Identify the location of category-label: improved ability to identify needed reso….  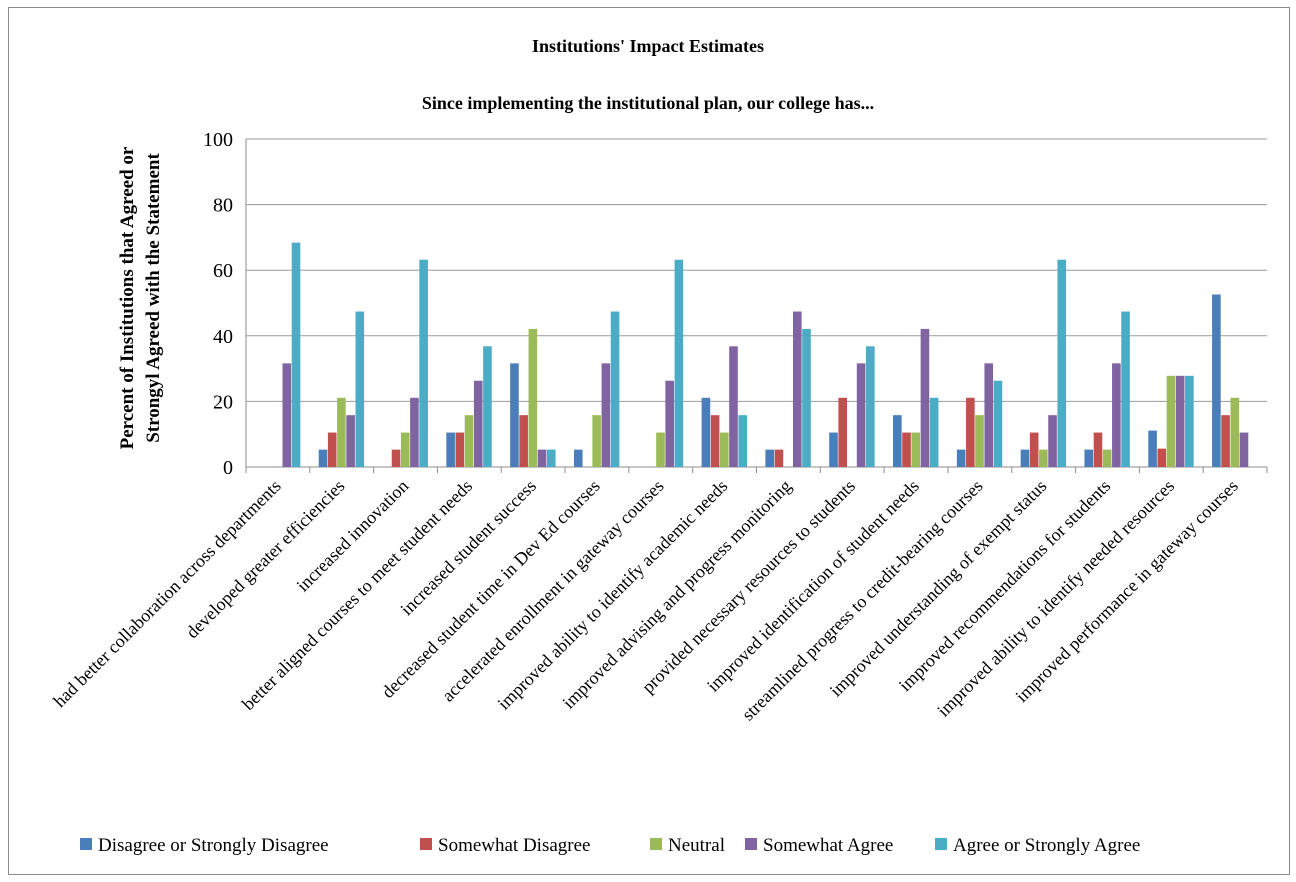
(1055, 598).